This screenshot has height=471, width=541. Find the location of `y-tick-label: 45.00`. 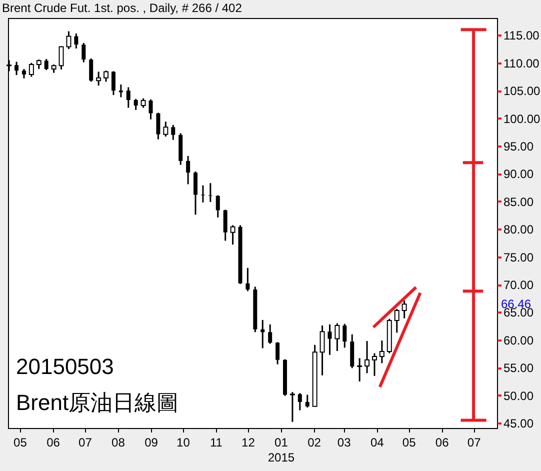

y-tick-label: 45.00 is located at coordinates (519, 423).